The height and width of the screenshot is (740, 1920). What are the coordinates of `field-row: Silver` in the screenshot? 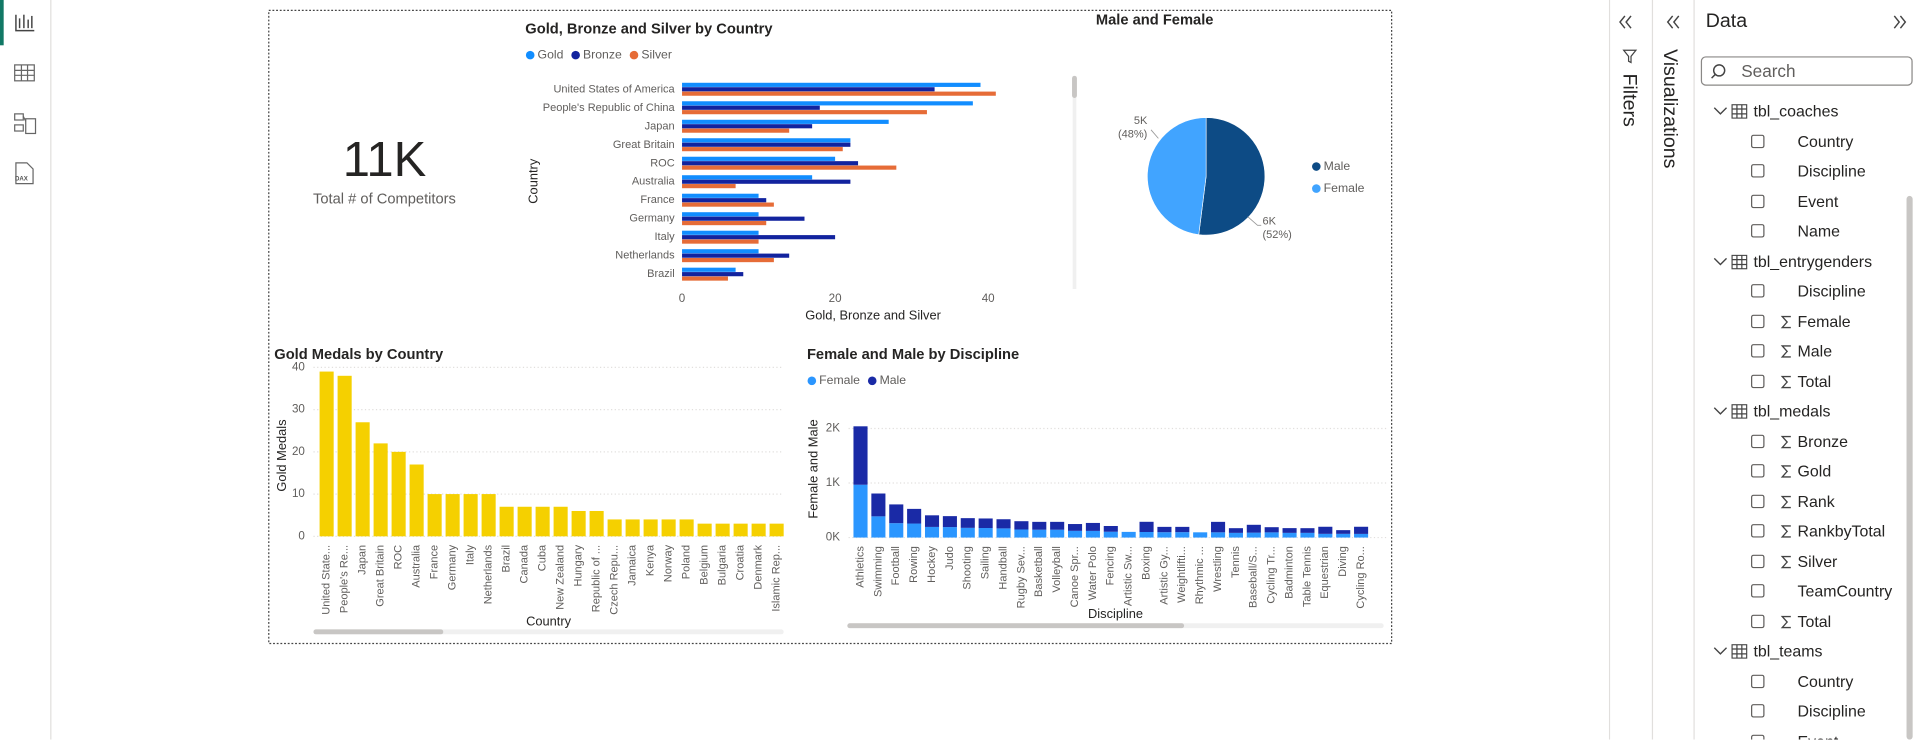 It's located at (1807, 561).